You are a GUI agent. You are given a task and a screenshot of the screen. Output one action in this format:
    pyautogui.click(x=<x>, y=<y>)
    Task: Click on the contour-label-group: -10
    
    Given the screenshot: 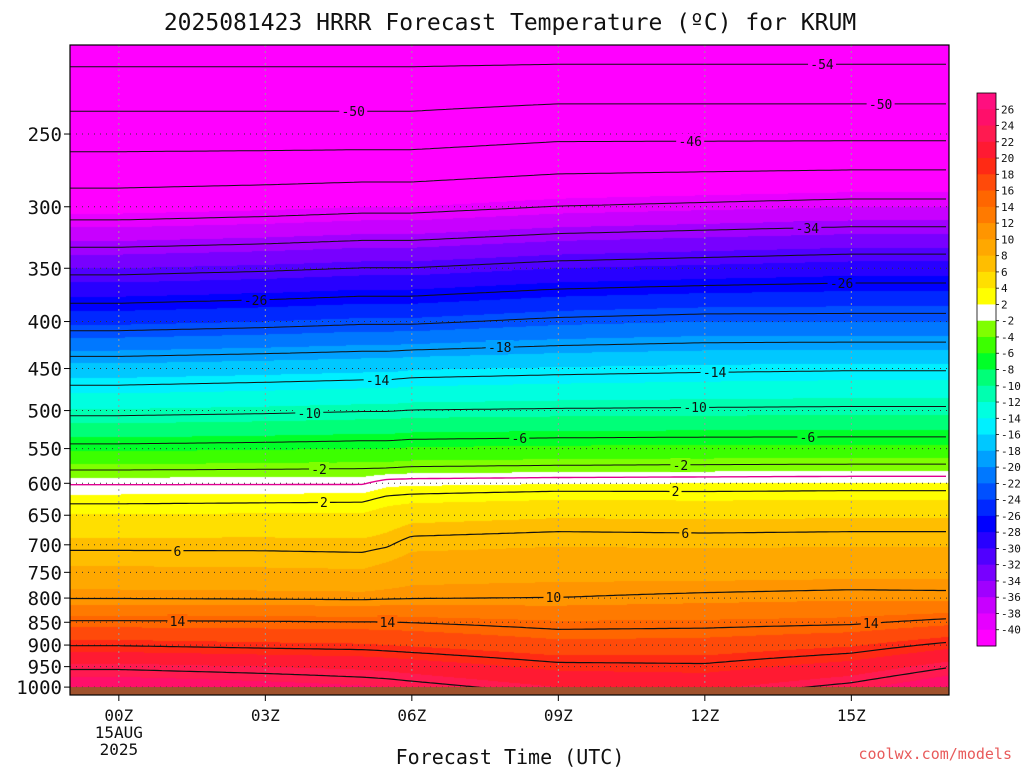 What is the action you would take?
    pyautogui.click(x=695, y=408)
    